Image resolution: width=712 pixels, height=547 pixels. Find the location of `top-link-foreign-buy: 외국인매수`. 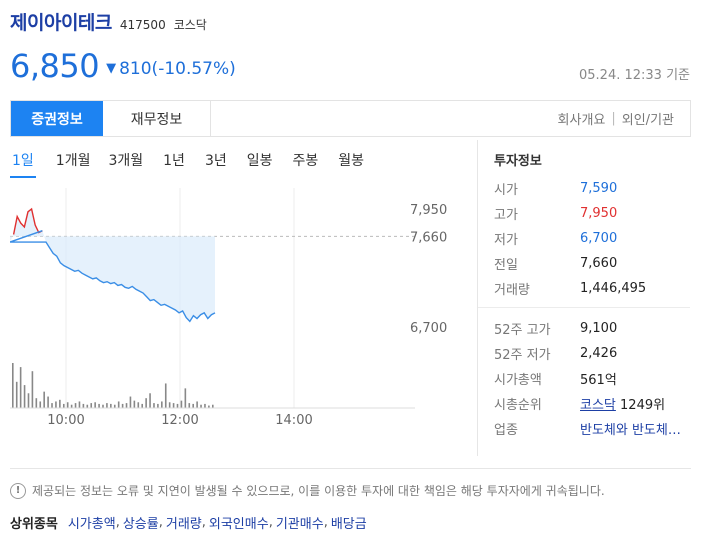

top-link-foreign-buy: 외국인매수 is located at coordinates (238, 524).